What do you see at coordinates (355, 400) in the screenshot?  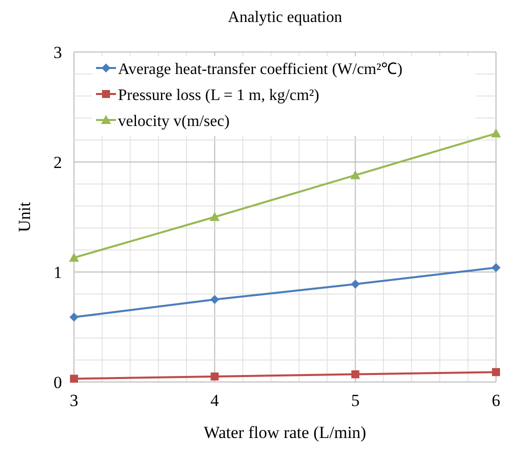 I see `x-tick-label: 5` at bounding box center [355, 400].